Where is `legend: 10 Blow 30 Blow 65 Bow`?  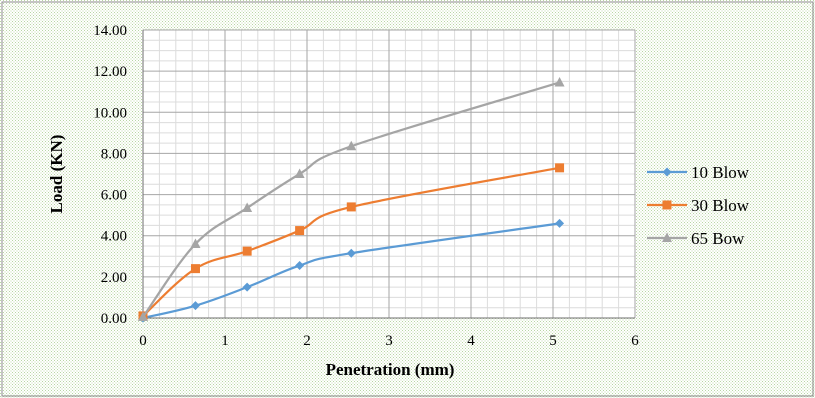
legend: 10 Blow 30 Blow 65 Bow is located at coordinates (698, 205).